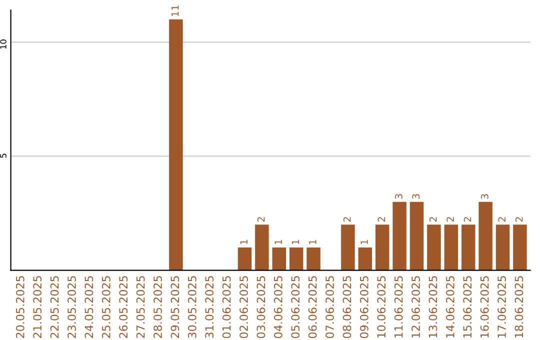 This screenshot has width=540, height=340. What do you see at coordinates (89, 307) in the screenshot?
I see `x-tick-label: 24.05.2025` at bounding box center [89, 307].